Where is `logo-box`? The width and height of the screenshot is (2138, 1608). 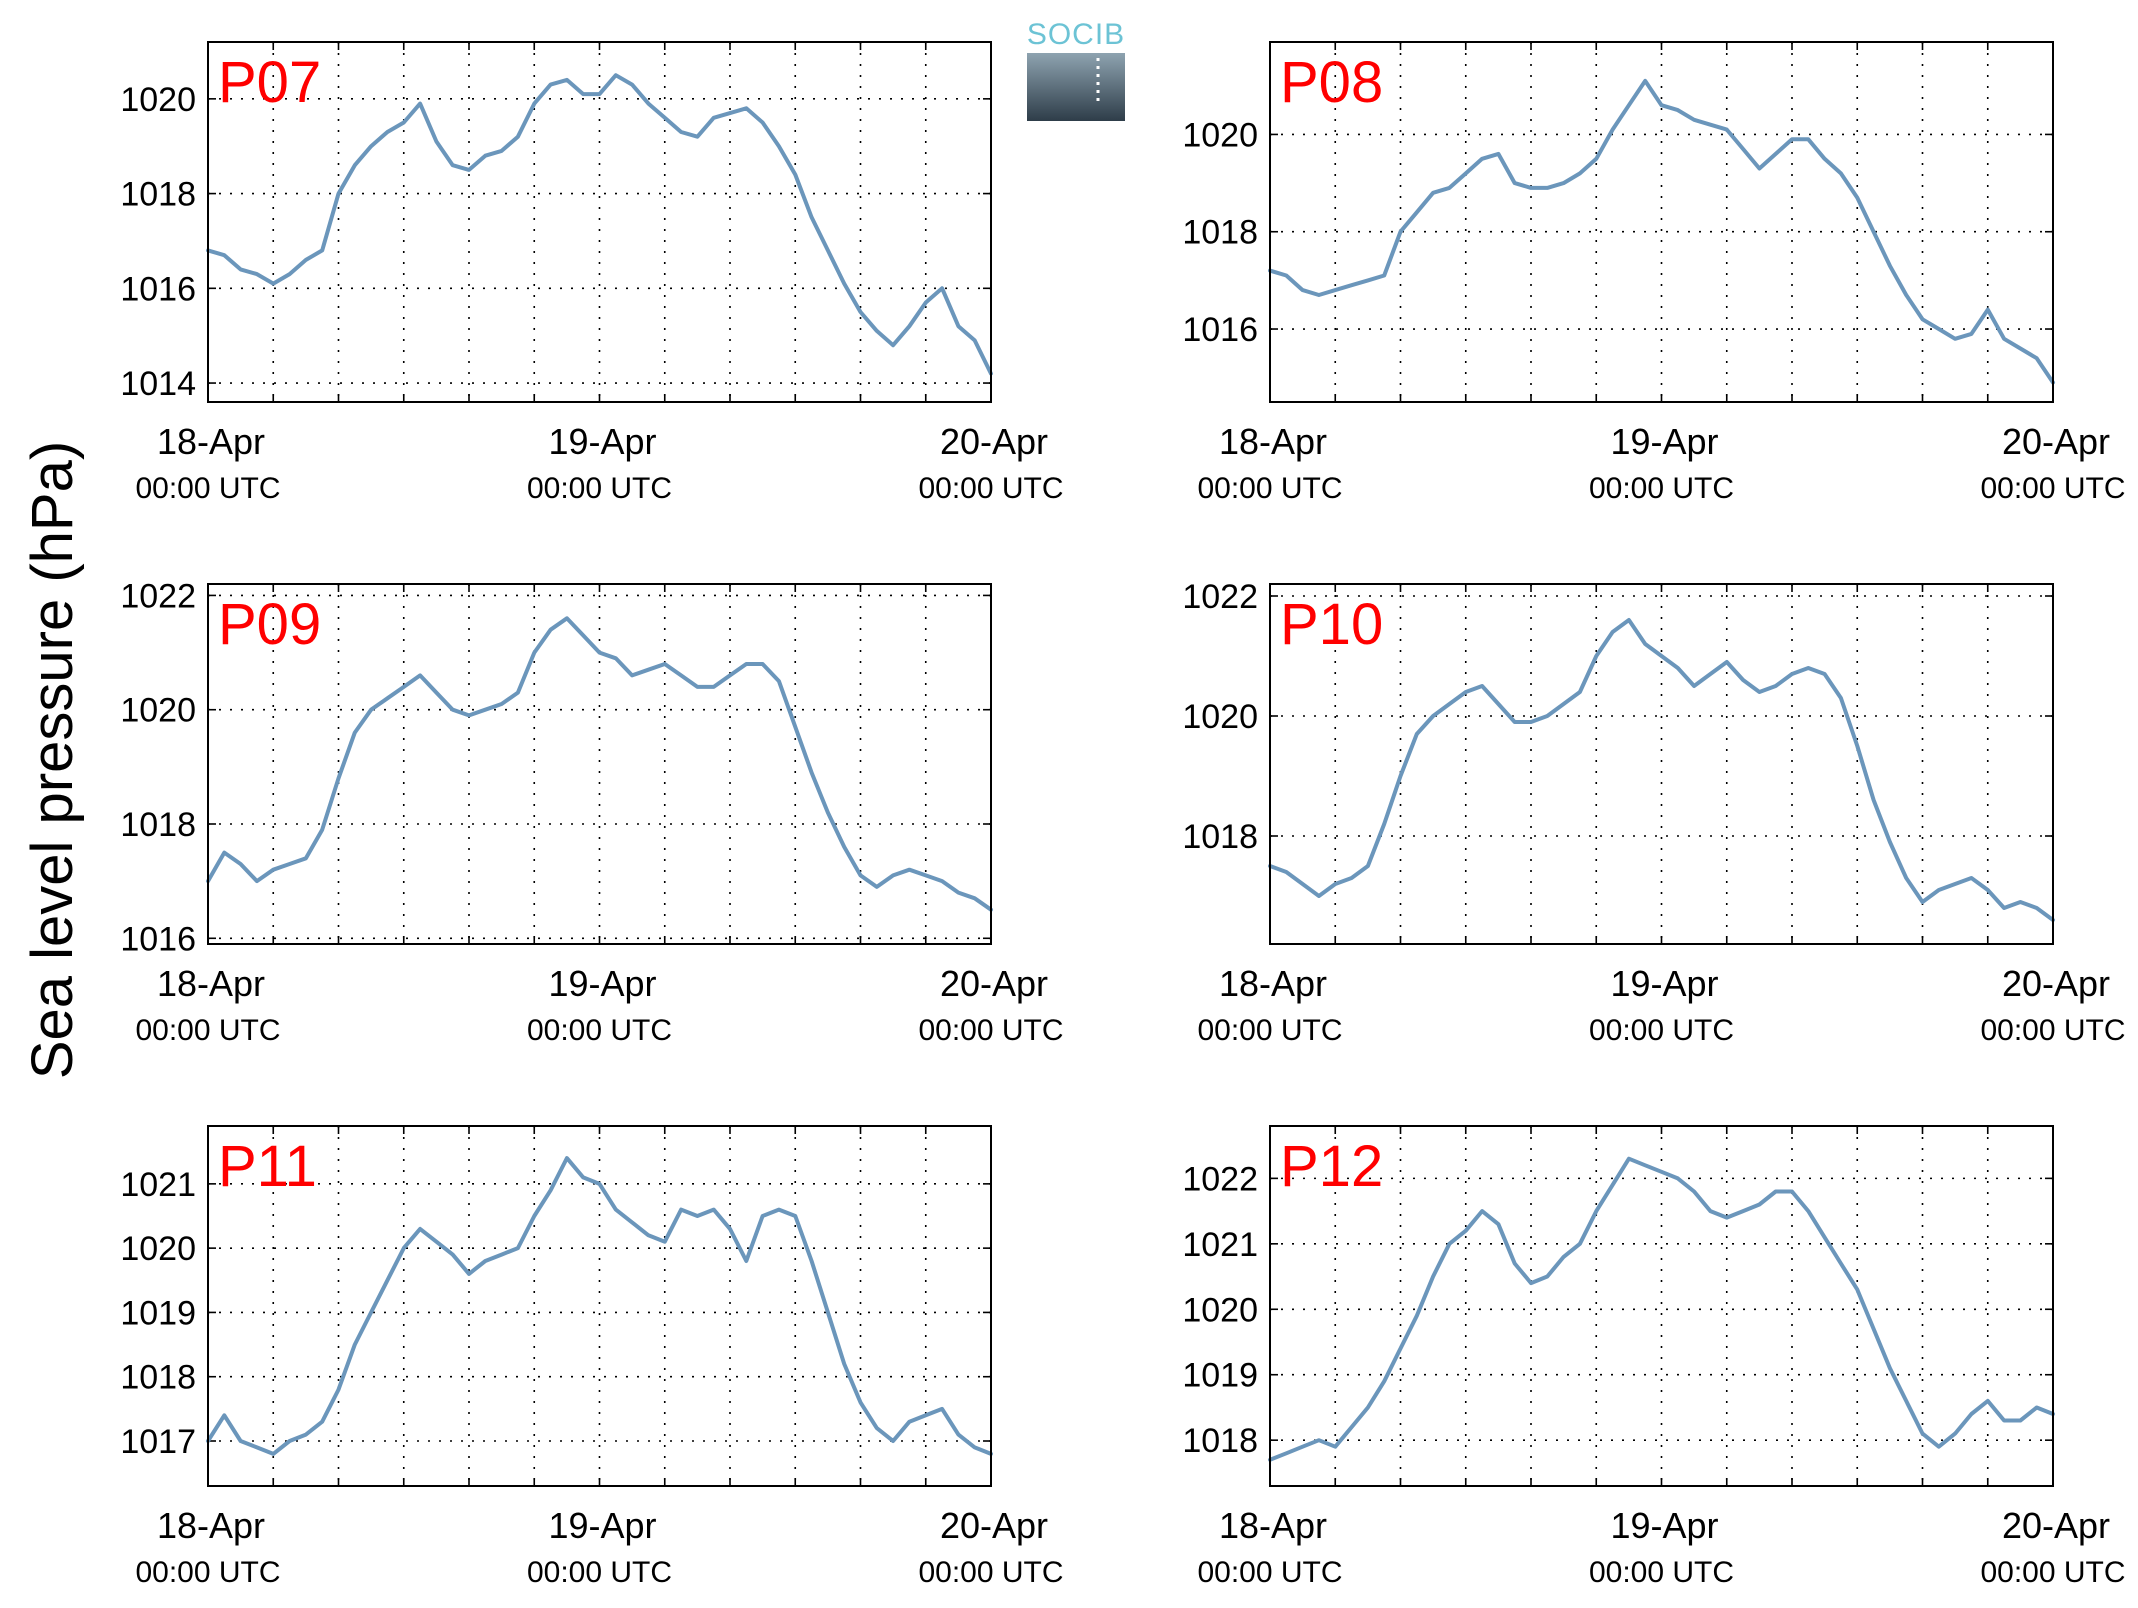 logo-box is located at coordinates (1076, 87).